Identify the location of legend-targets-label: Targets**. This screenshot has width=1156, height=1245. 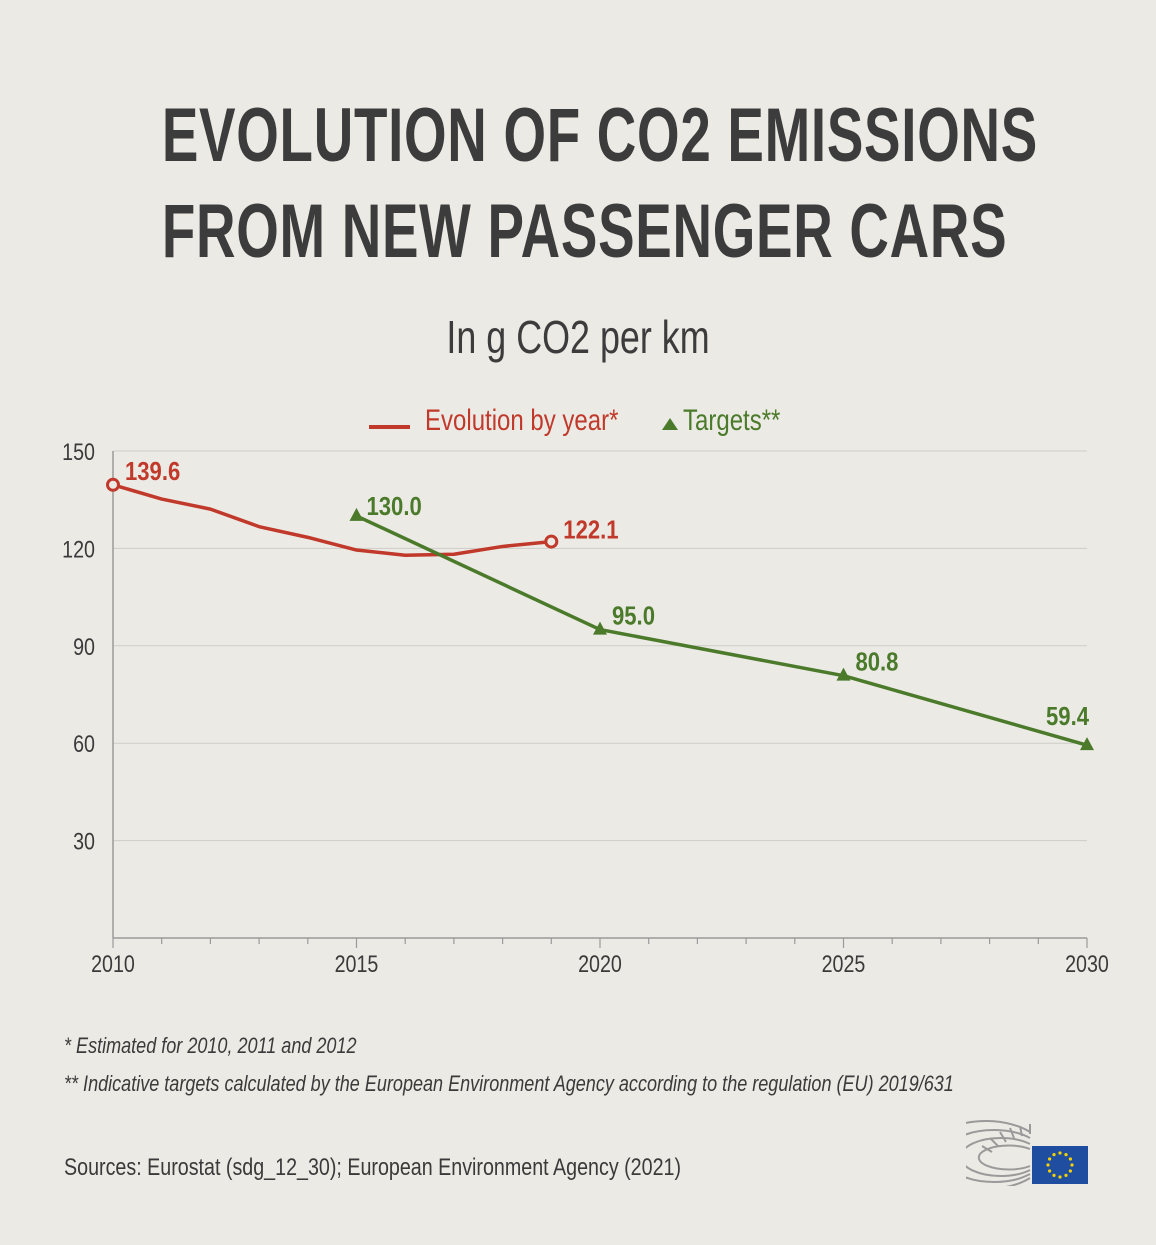
(732, 420).